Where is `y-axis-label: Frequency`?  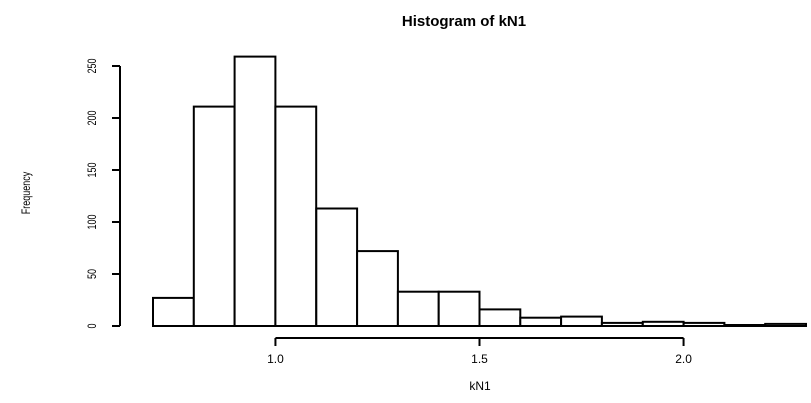
y-axis-label: Frequency is located at coordinates (27, 192).